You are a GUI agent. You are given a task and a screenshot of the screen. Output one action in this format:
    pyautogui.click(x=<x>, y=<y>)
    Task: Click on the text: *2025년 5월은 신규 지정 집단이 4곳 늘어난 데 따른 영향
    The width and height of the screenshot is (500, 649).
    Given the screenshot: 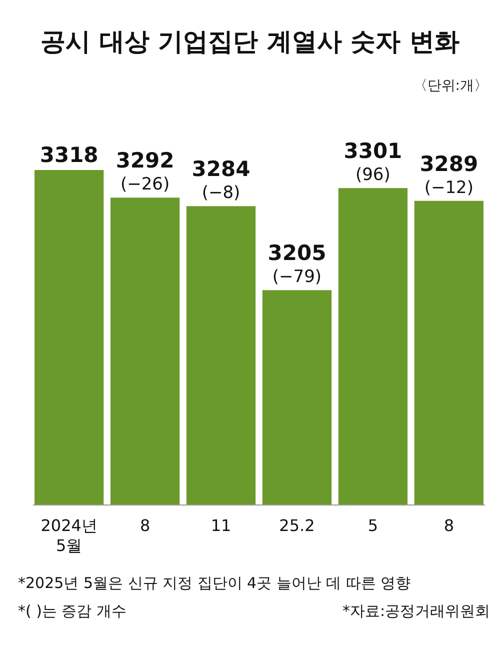 What is the action you would take?
    pyautogui.click(x=214, y=583)
    